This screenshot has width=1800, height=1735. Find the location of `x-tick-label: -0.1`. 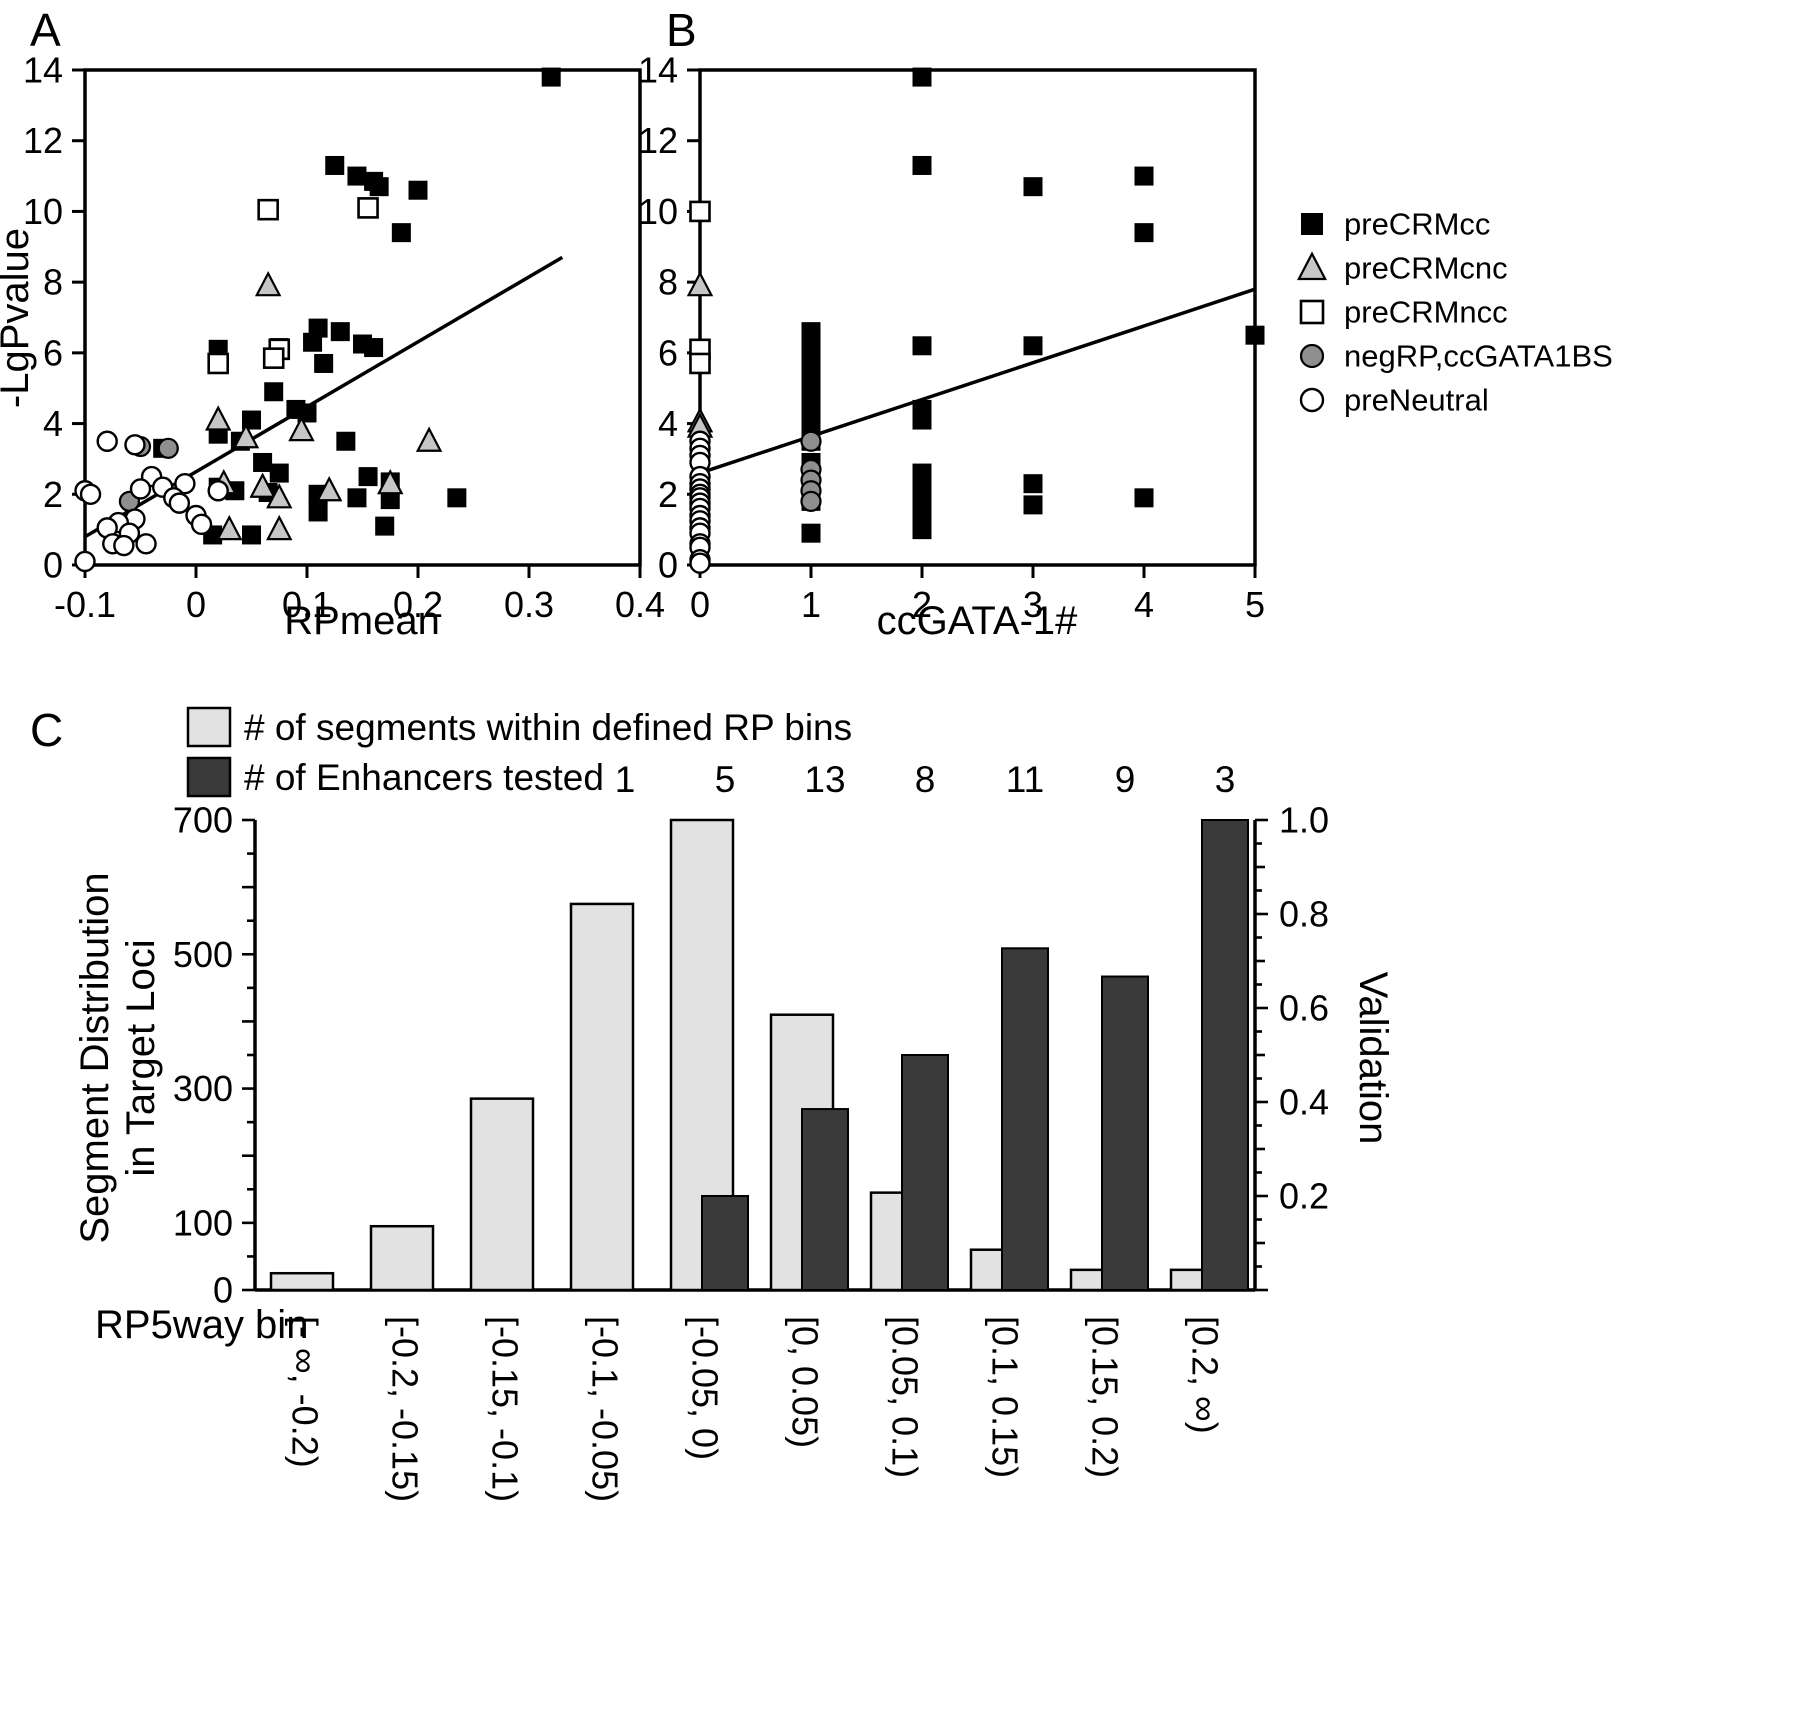

x-tick-label: -0.1 is located at coordinates (85, 604).